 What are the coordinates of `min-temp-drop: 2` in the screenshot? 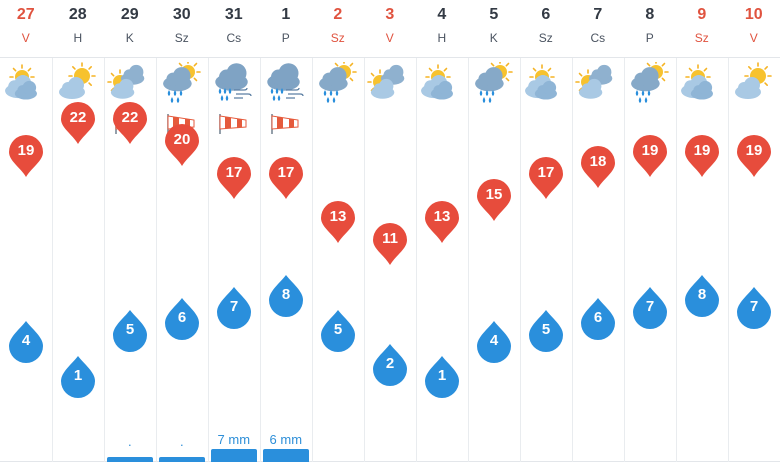 It's located at (390, 364).